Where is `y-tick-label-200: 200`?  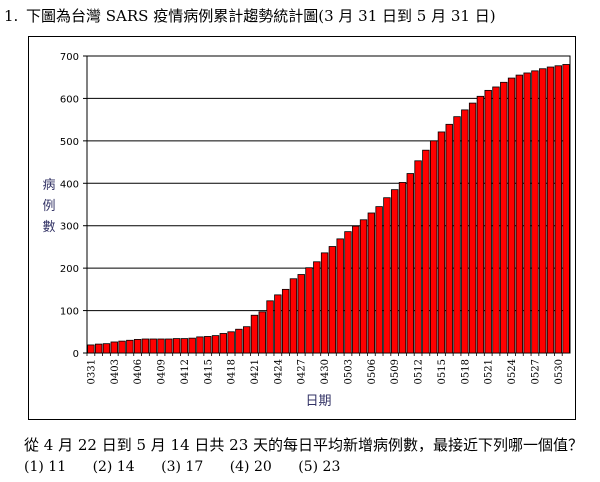
y-tick-label-200: 200 is located at coordinates (69, 269).